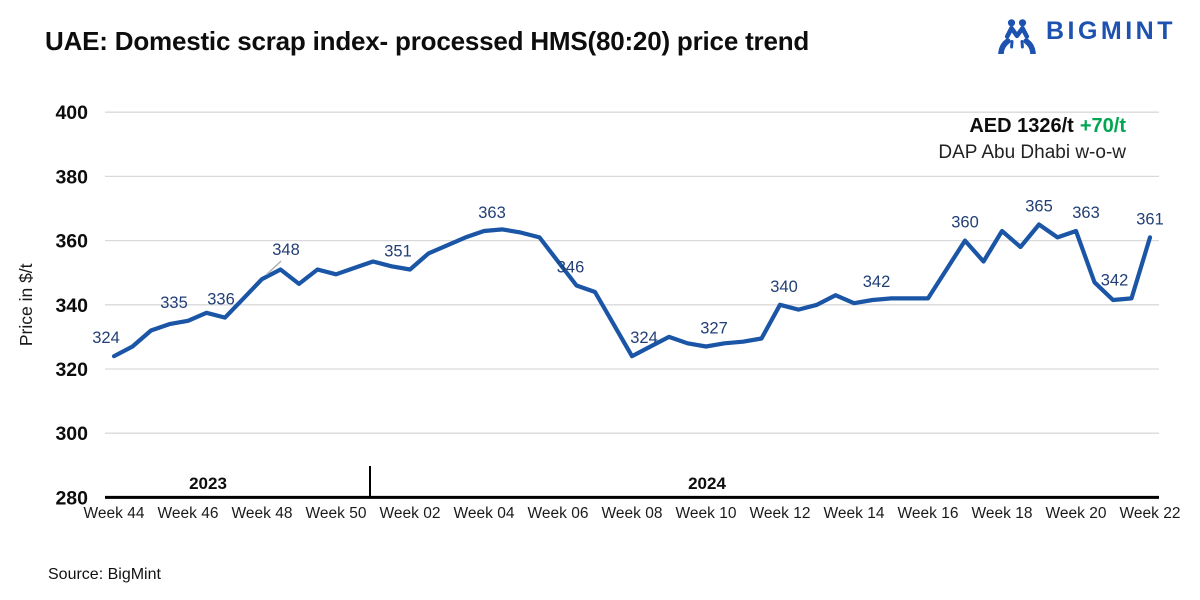  I want to click on point-label: 327, so click(714, 329).